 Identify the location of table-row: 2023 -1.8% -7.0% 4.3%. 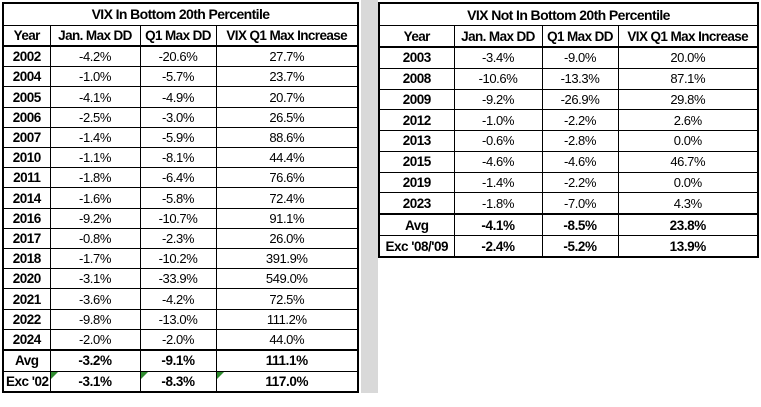
(568, 203).